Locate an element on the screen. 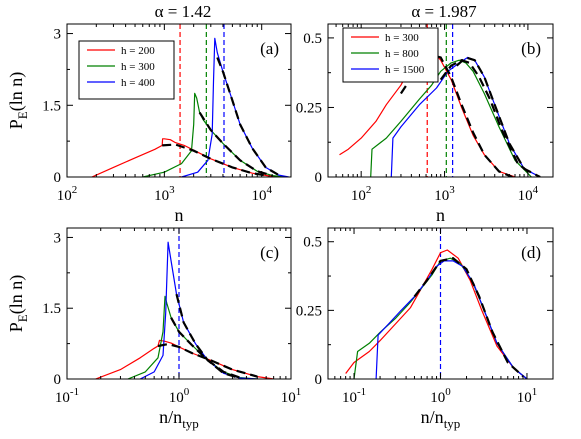 This screenshot has width=581, height=439. y-tick-label-d-2: 0.5 is located at coordinates (312, 243).